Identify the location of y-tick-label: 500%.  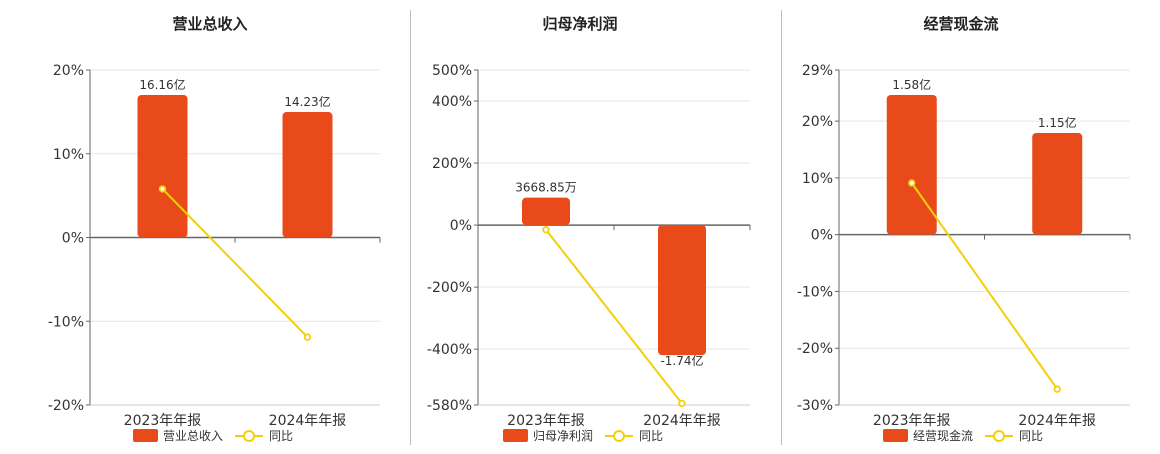
(452, 71).